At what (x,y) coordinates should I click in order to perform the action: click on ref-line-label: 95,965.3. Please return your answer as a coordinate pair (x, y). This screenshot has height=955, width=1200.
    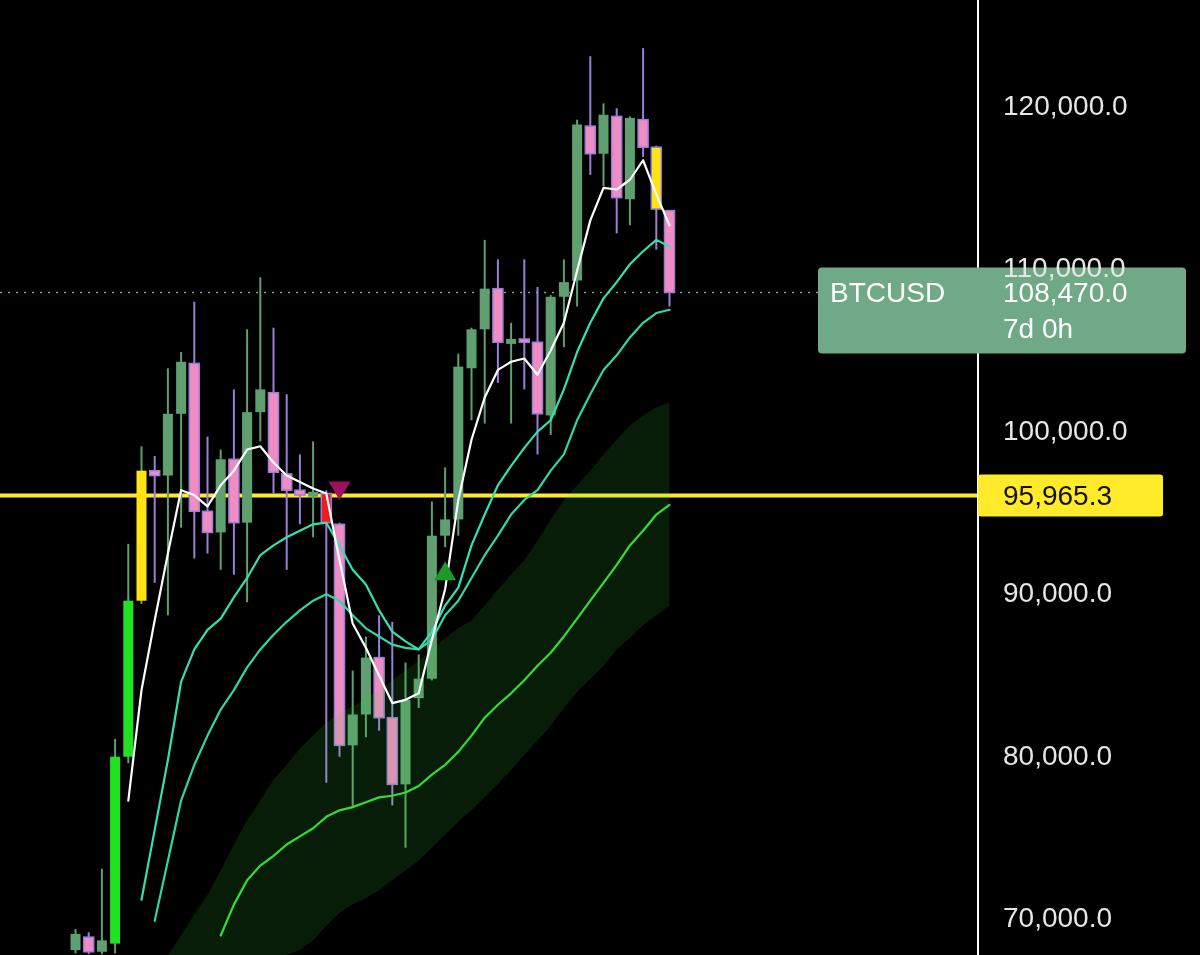
    Looking at the image, I should click on (1057, 496).